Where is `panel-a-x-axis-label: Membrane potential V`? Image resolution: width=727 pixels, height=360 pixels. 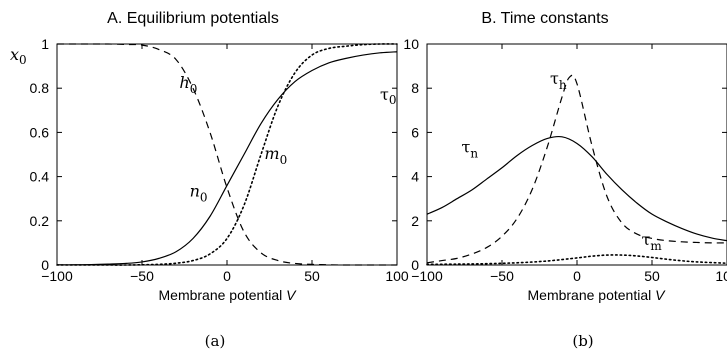 panel-a-x-axis-label: Membrane potential V is located at coordinates (228, 295).